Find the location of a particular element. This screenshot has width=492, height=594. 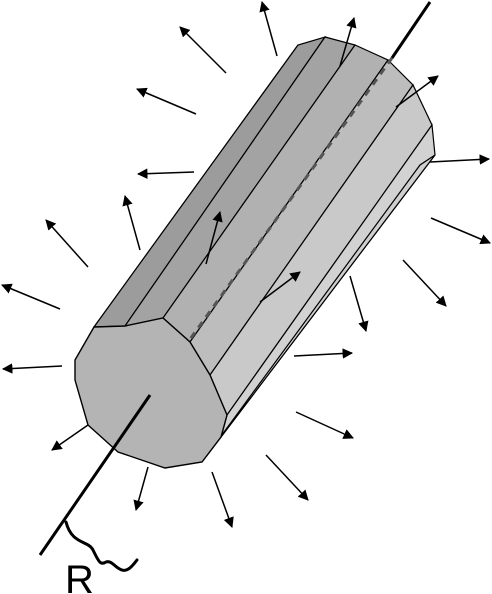

axis-line-top is located at coordinates (411, 30).